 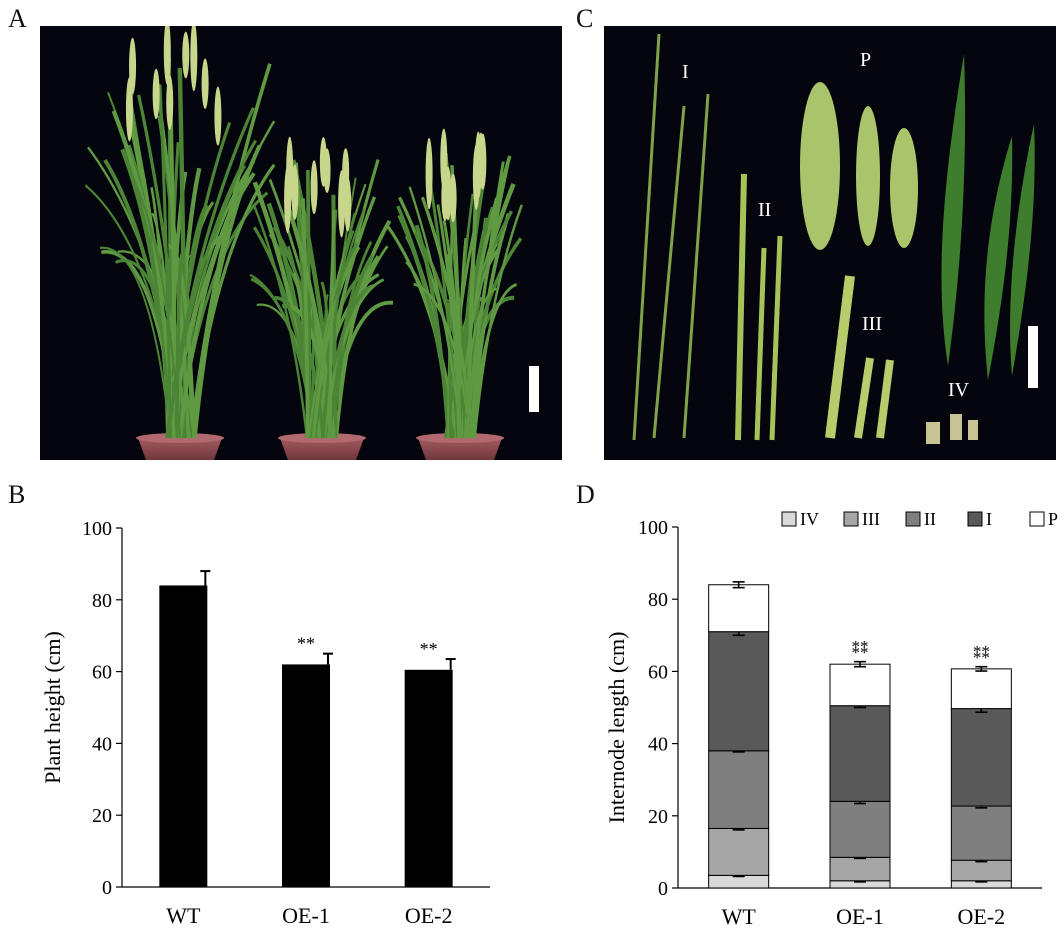 What do you see at coordinates (930, 519) in the screenshot?
I see `legend-label-ii: II` at bounding box center [930, 519].